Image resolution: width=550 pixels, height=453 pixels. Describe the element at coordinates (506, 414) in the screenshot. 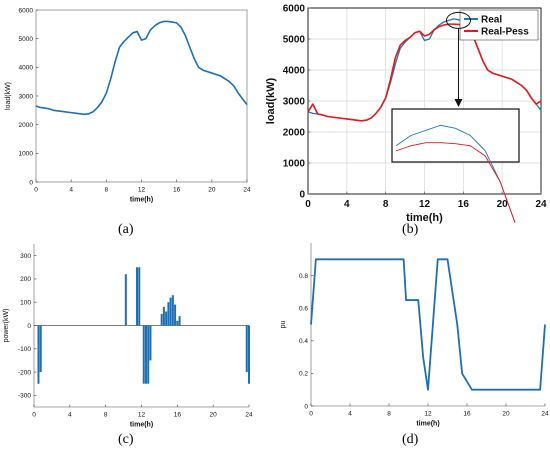

I see `d-x-tick-label-5: 20` at that location.